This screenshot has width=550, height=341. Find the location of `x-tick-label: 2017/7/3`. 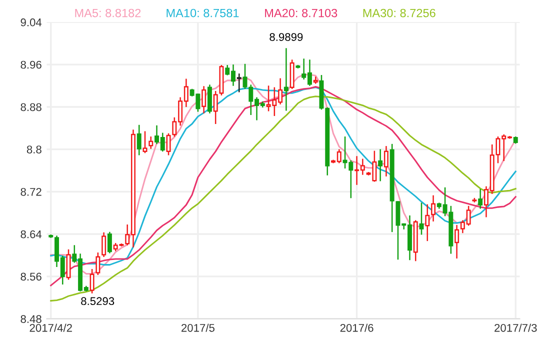

x-tick-label: 2017/7/3 is located at coordinates (515, 328).